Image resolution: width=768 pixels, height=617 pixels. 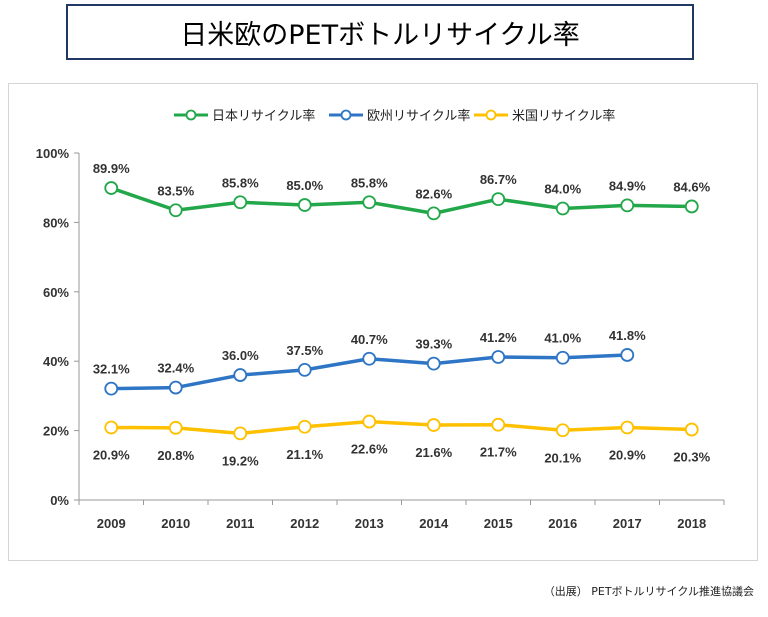 What do you see at coordinates (369, 523) in the screenshot?
I see `x-tick-label: 2013` at bounding box center [369, 523].